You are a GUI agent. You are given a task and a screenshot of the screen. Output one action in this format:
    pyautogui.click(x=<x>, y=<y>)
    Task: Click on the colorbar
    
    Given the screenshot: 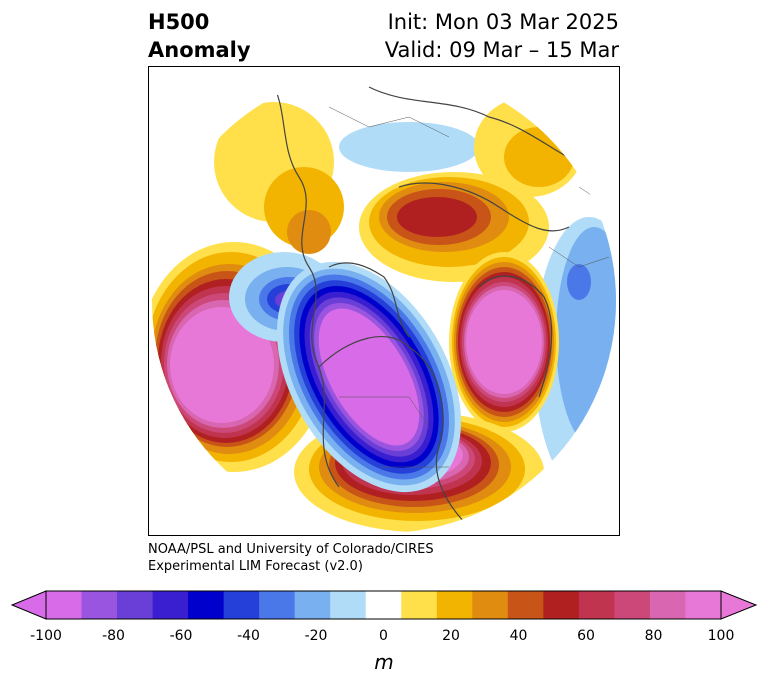 What is the action you would take?
    pyautogui.click(x=384, y=605)
    